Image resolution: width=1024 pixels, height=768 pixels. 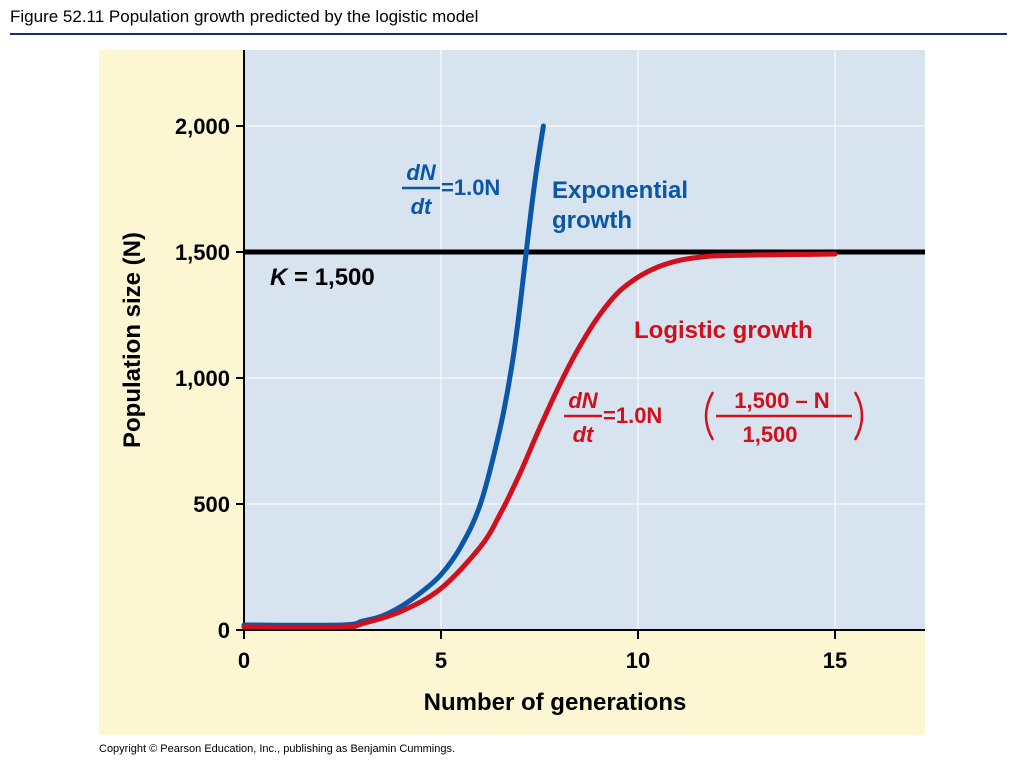 I want to click on x-axis-title: Number of generations, so click(x=555, y=702).